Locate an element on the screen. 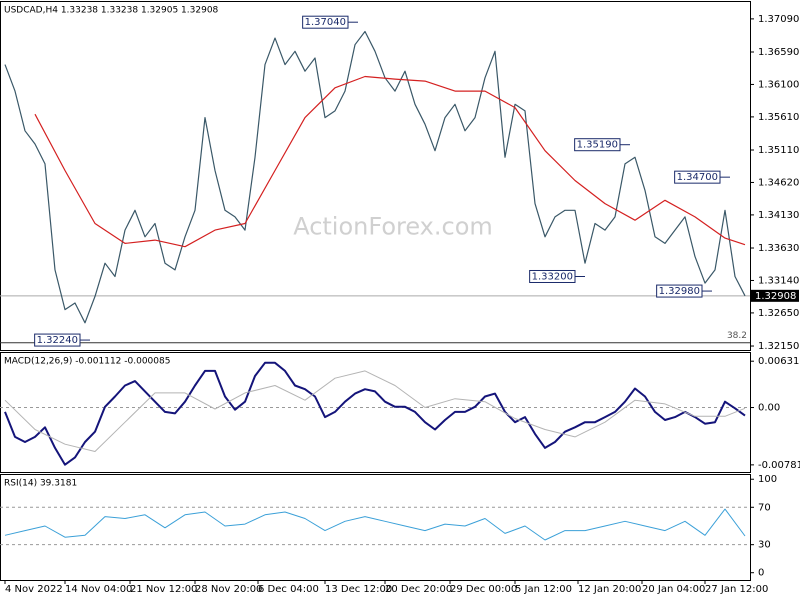 The width and height of the screenshot is (800, 600). y-tick-label: 0.006315 is located at coordinates (779, 361).